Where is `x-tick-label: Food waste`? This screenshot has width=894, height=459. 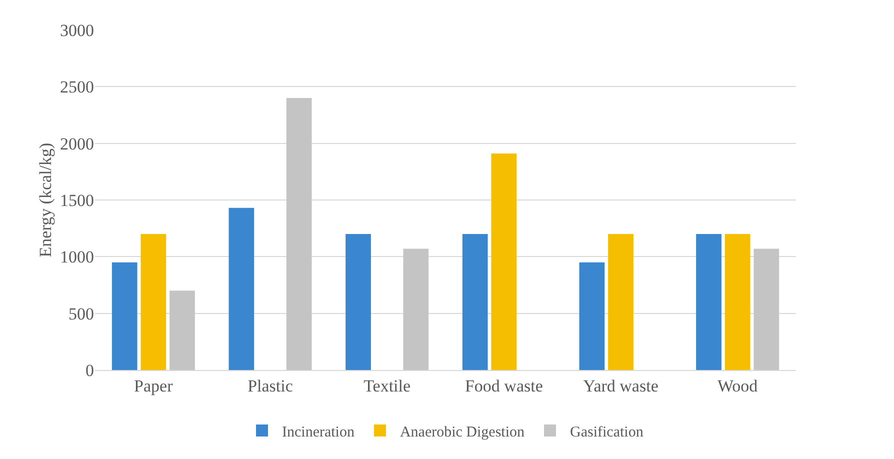
x-tick-label: Food waste is located at coordinates (503, 386).